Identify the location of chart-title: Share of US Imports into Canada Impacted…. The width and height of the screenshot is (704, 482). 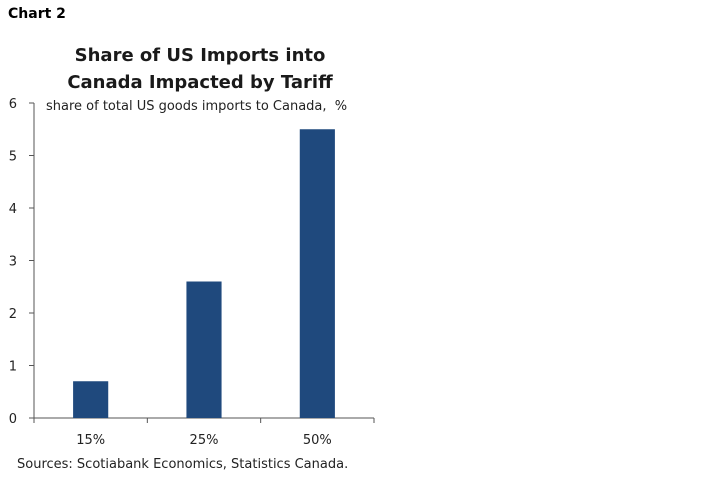
(200, 69).